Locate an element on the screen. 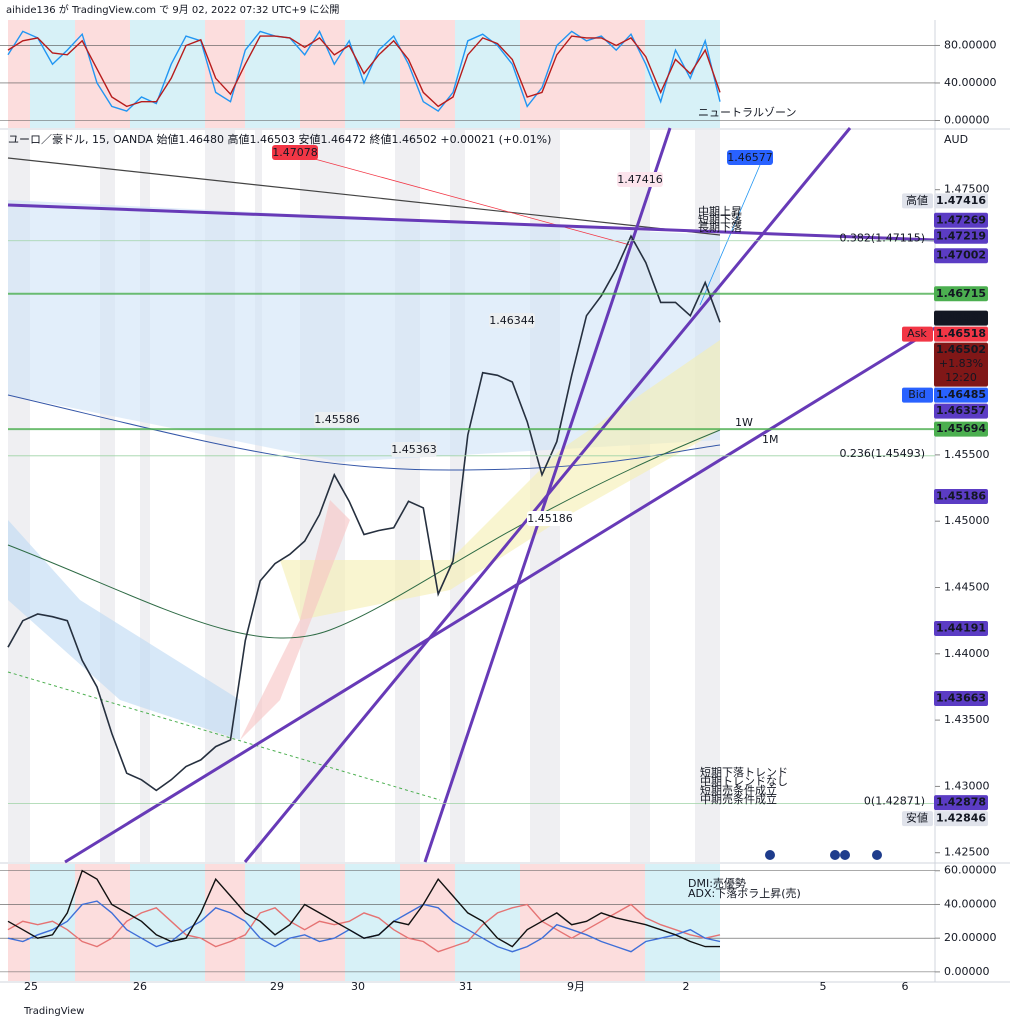 Image resolution: width=1010 pixels, height=1024 pixels. level-note: 長期下落 is located at coordinates (720, 227).